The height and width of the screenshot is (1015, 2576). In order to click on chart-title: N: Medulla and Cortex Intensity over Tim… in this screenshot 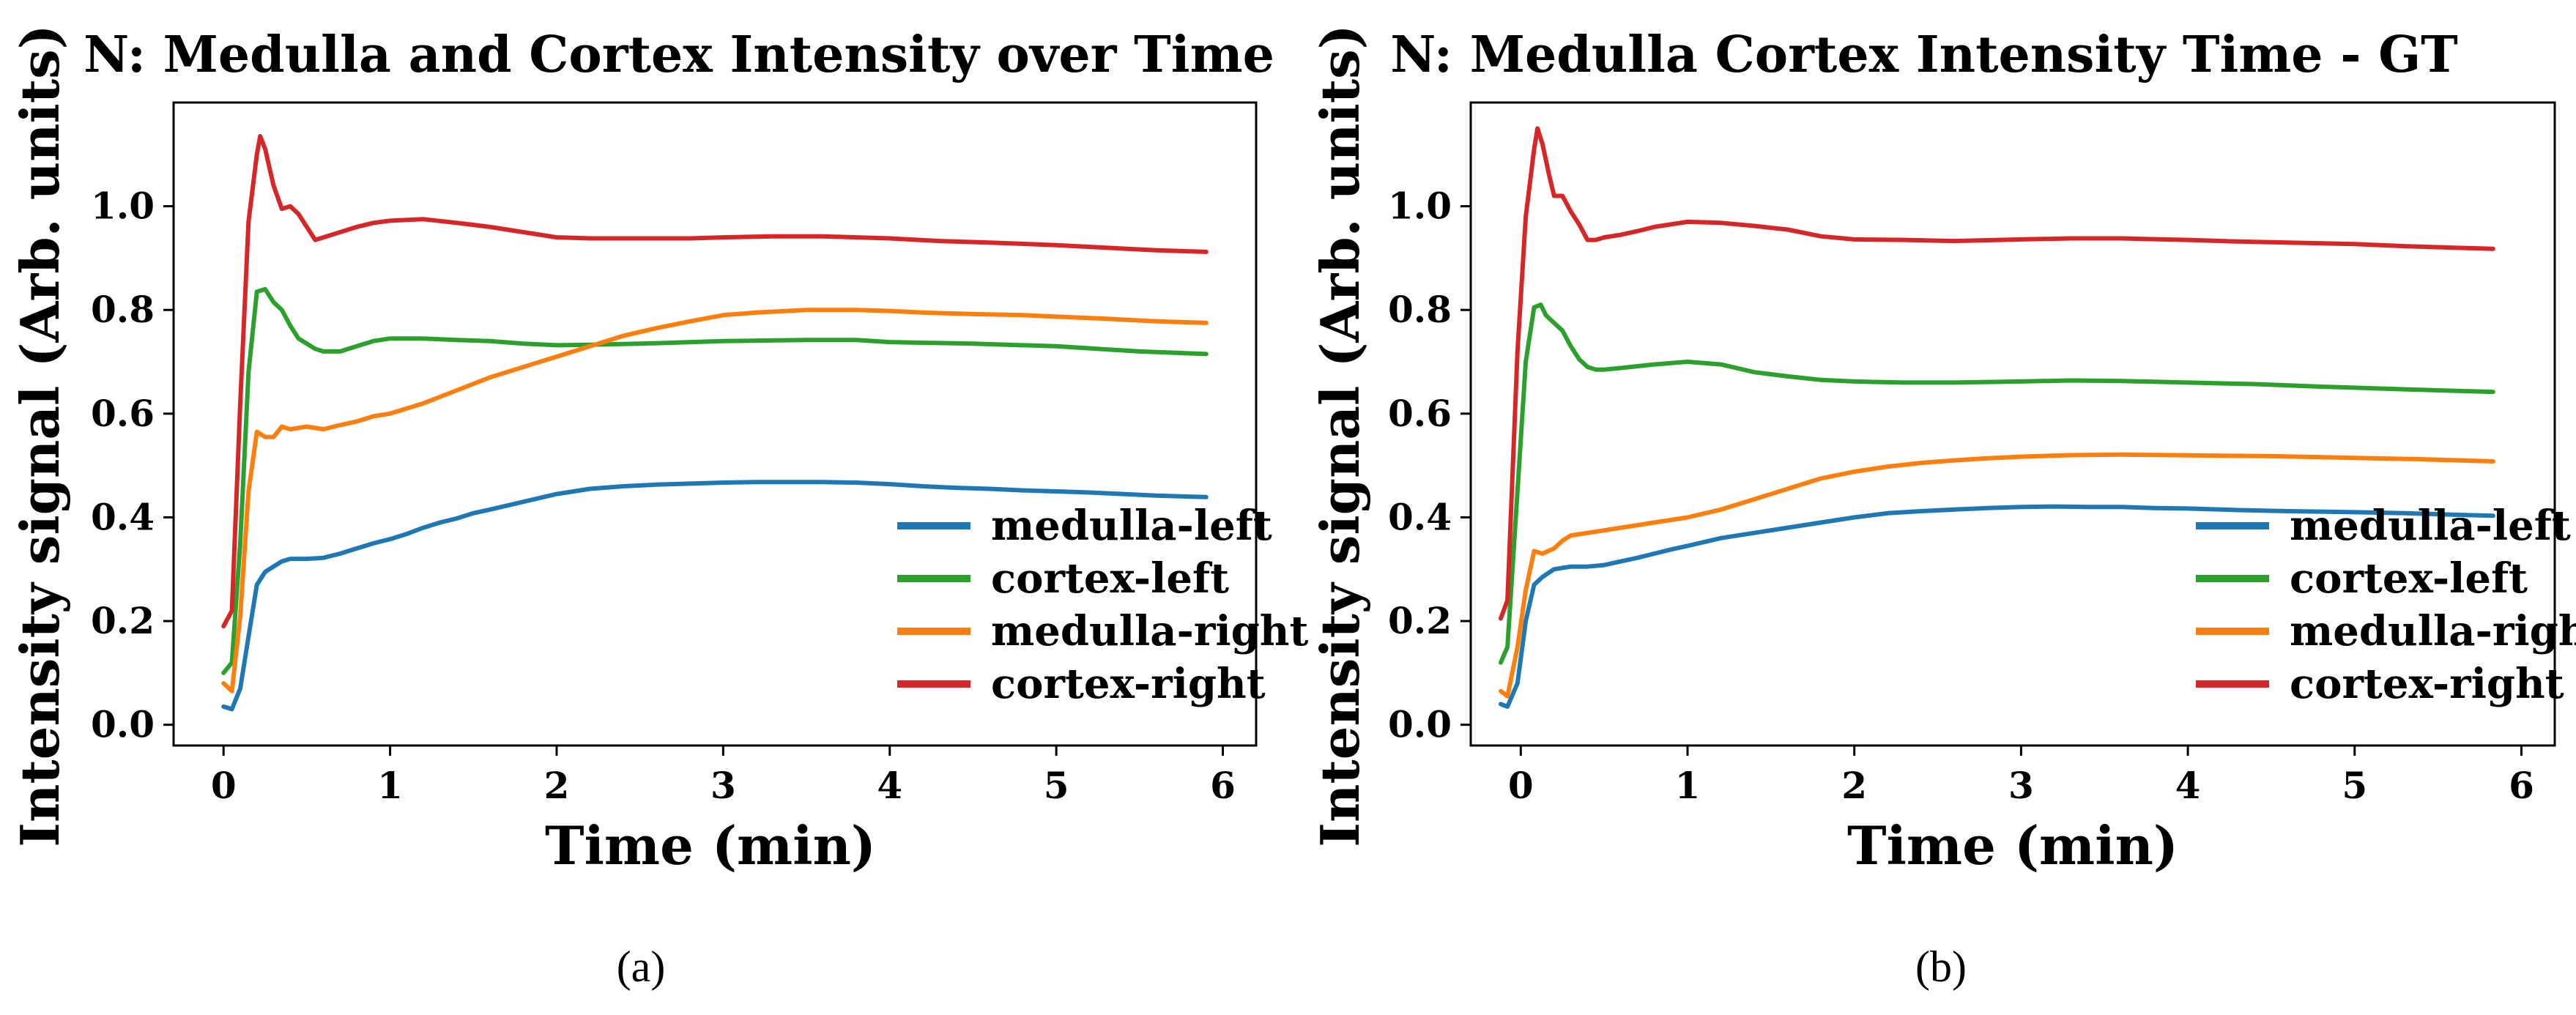, I will do `click(678, 55)`.